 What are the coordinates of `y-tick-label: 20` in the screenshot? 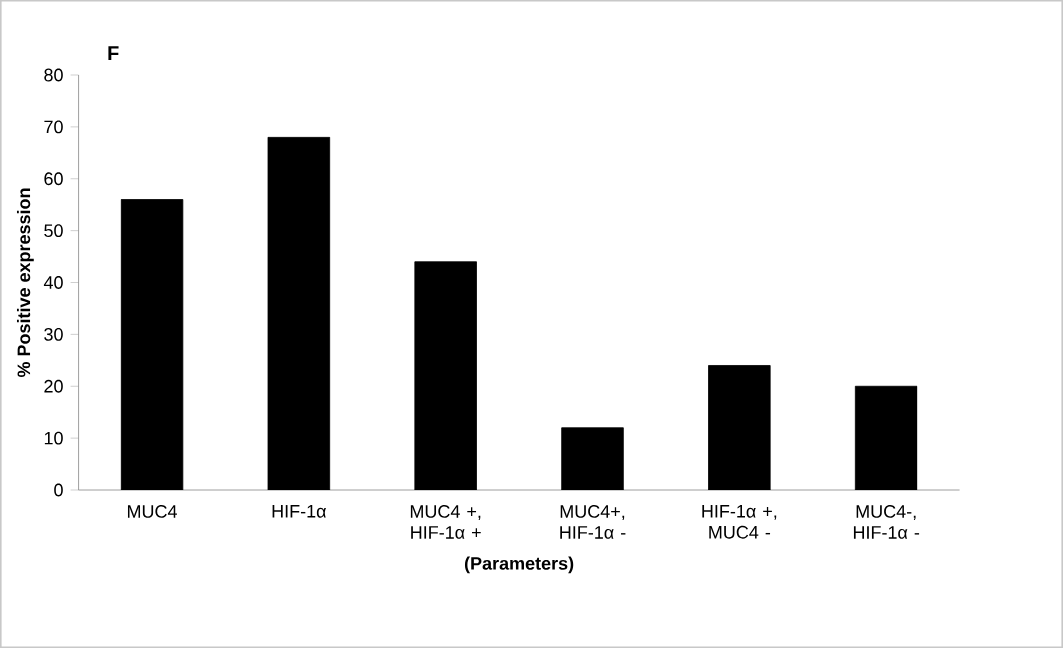 It's located at (53, 386).